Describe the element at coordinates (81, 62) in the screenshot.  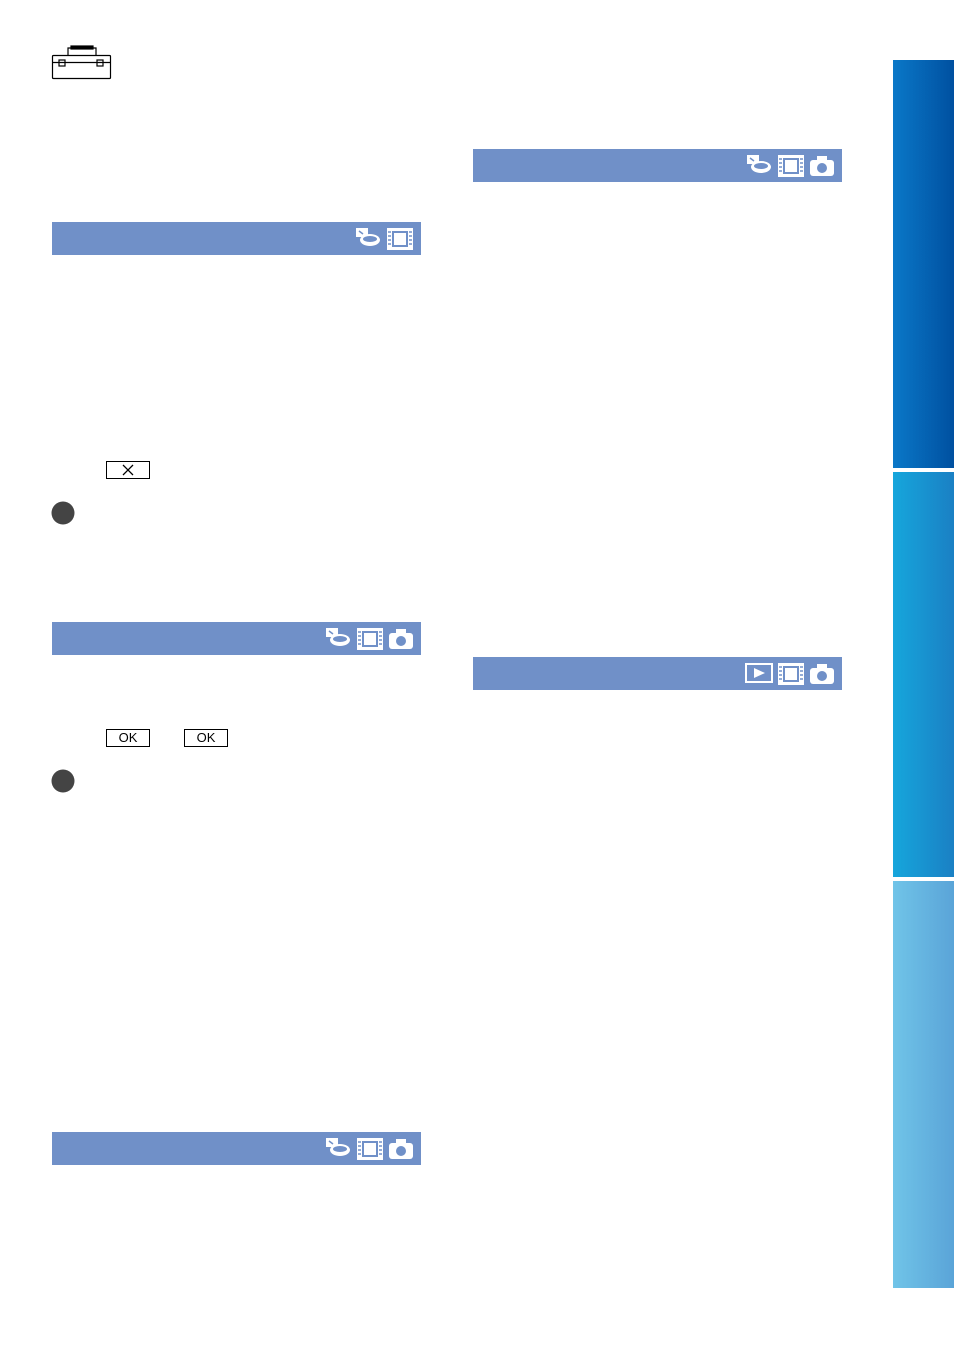
I see `toolbox-icon` at that location.